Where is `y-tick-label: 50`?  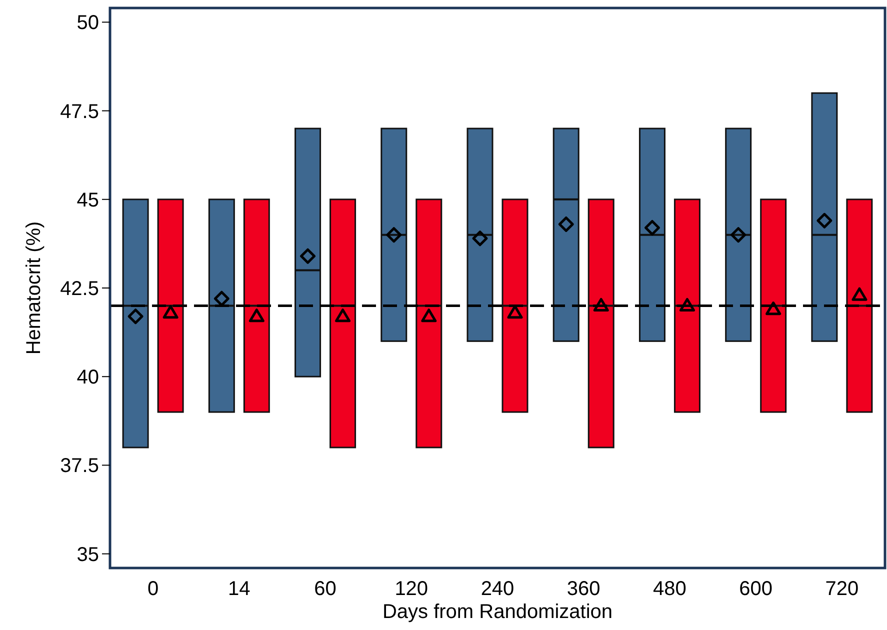
y-tick-label: 50 is located at coordinates (87, 23).